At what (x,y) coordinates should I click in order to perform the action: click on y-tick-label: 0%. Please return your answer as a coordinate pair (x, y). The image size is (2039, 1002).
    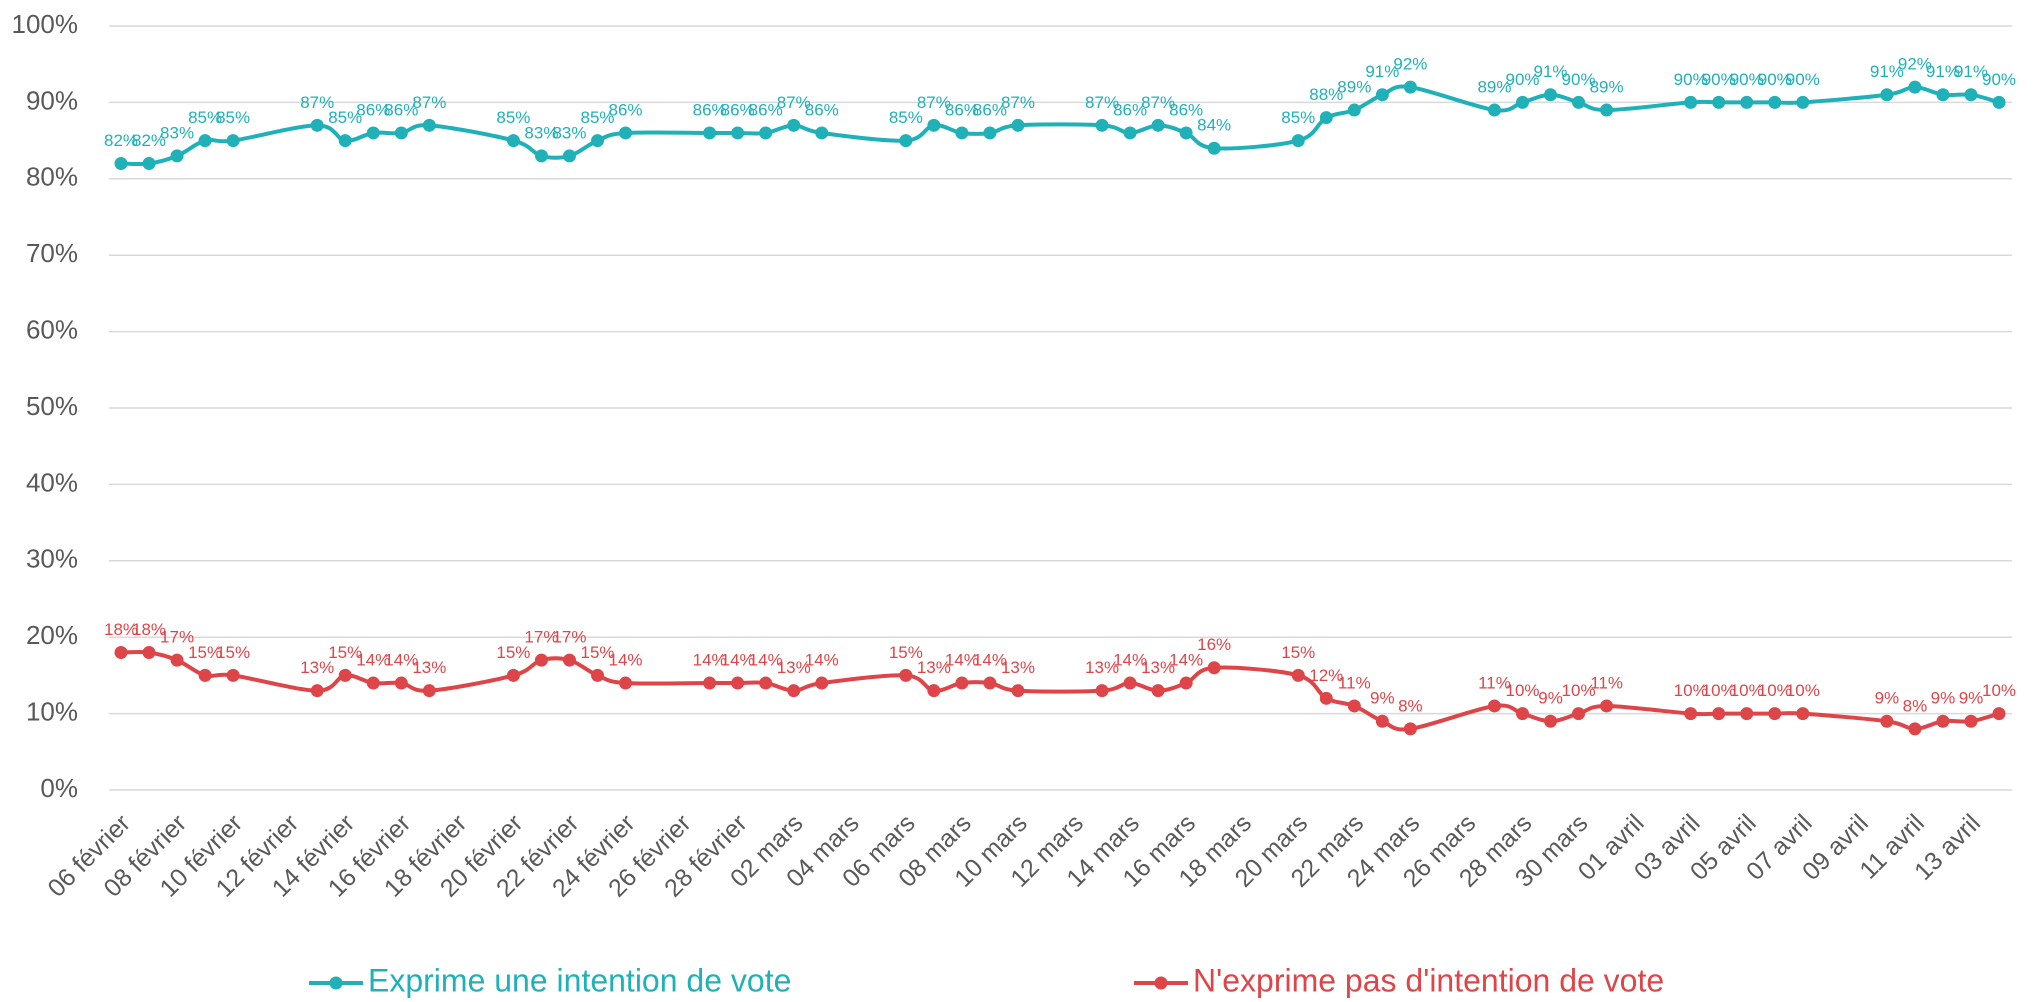
    Looking at the image, I should click on (59, 788).